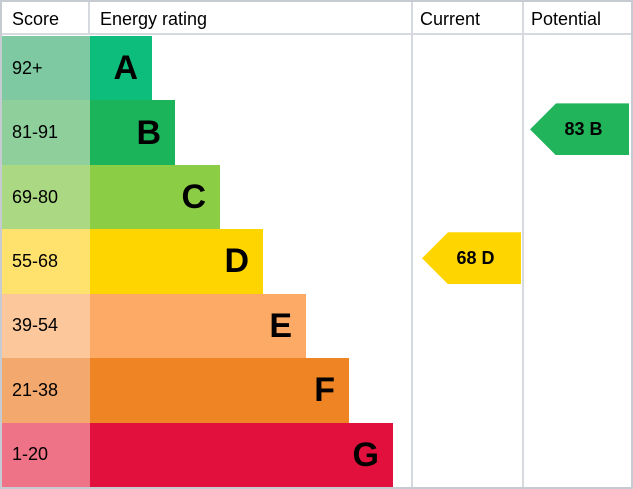  I want to click on band-f-bar: F, so click(219, 390).